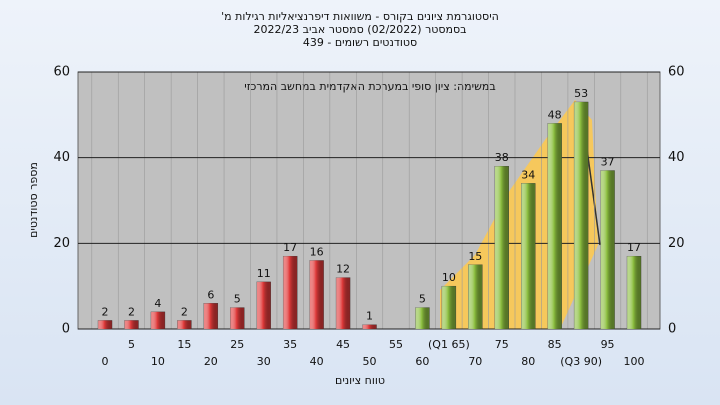  Describe the element at coordinates (608, 162) in the screenshot. I see `value-label: 37` at that location.